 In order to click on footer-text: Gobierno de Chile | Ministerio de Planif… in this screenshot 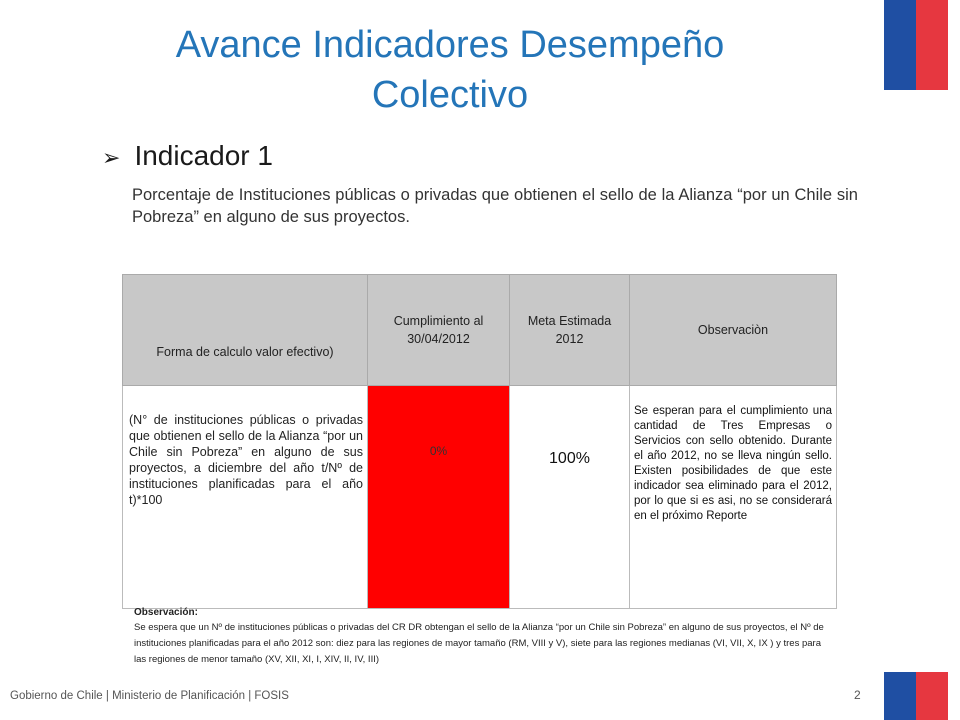, I will do `click(149, 696)`.